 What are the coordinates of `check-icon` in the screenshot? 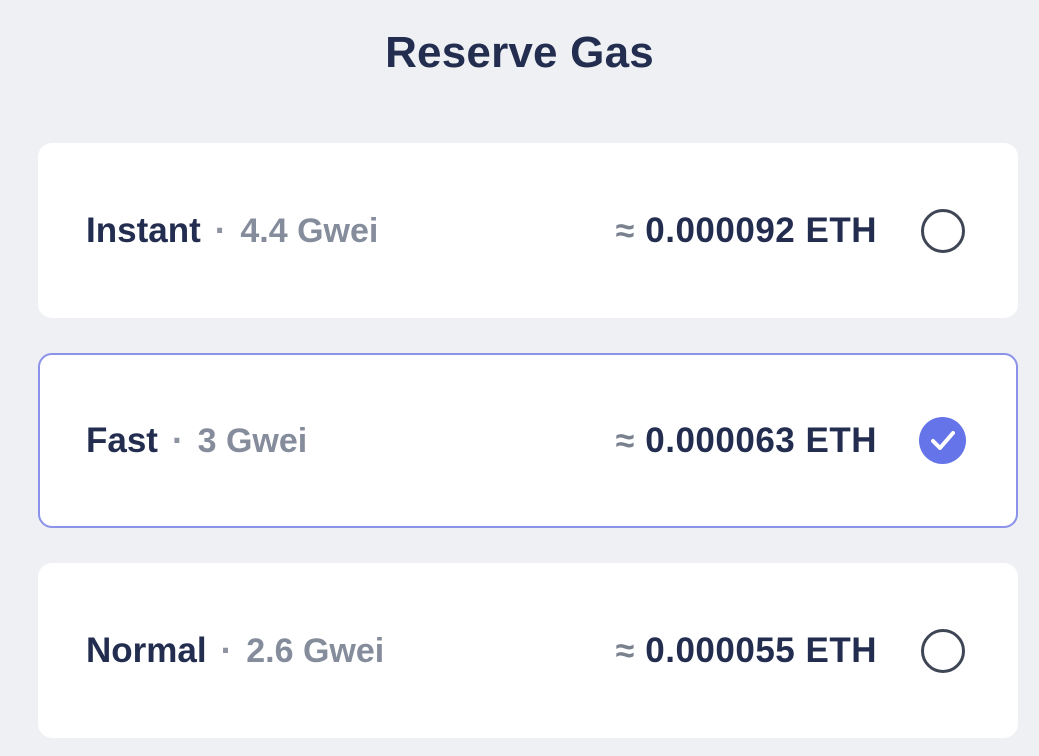 It's located at (942, 440).